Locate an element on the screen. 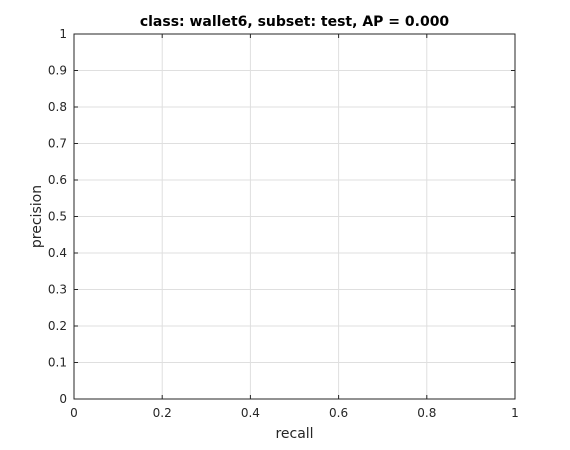 The height and width of the screenshot is (450, 570). x-tick-label: 0.8 is located at coordinates (426, 413).